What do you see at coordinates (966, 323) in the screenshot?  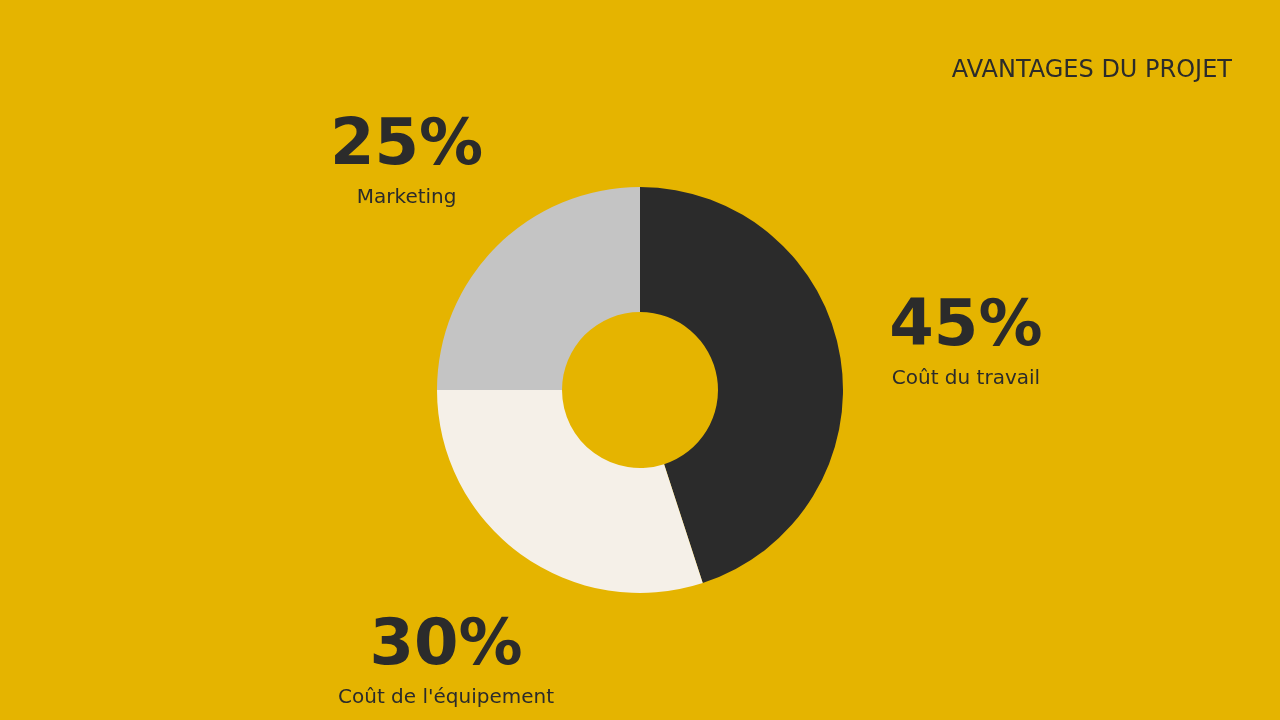 I see `data-label: 45%` at bounding box center [966, 323].